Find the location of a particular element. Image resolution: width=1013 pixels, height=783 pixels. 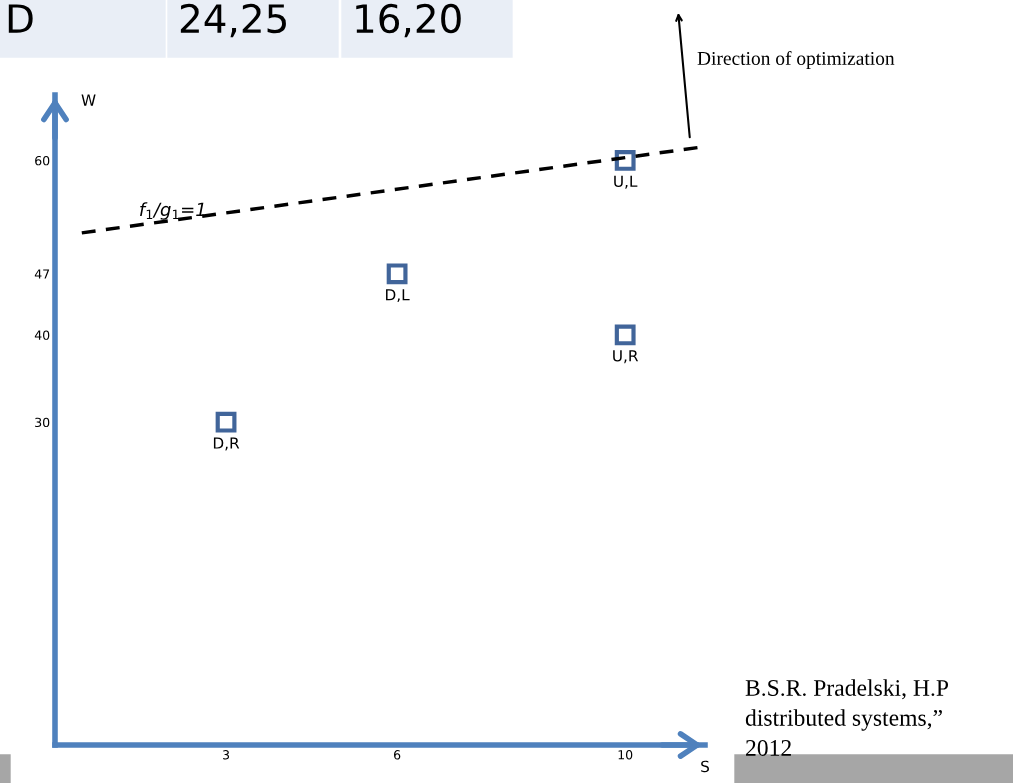

text: B.S.R. Pradelski, H.P is located at coordinates (847, 689).